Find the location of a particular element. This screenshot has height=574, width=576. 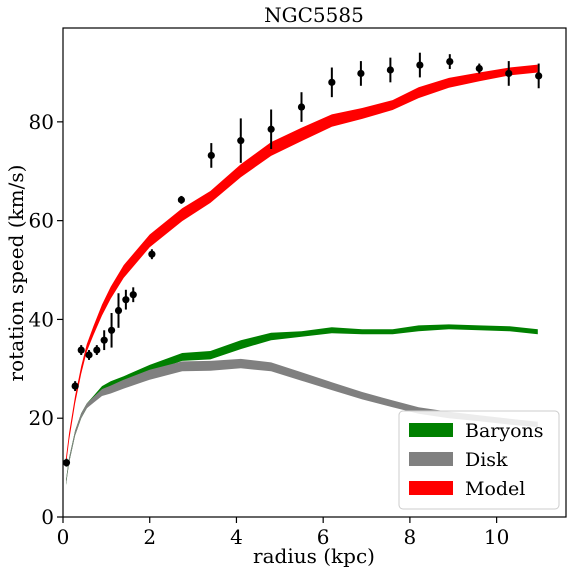

x-tick-label-8: 8 is located at coordinates (410, 537).